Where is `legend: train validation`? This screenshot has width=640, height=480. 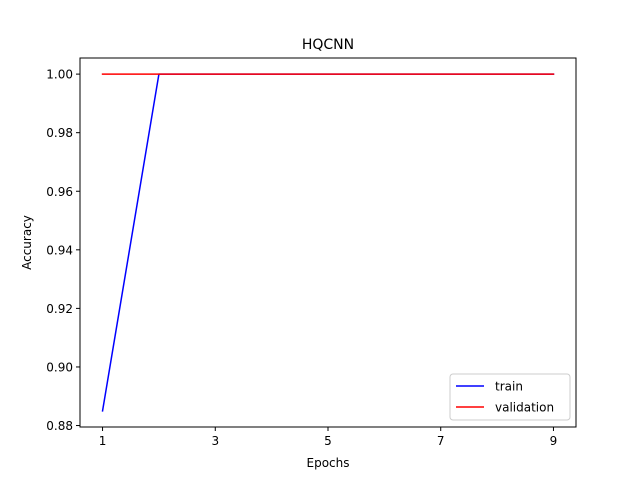 legend: train validation is located at coordinates (510, 397).